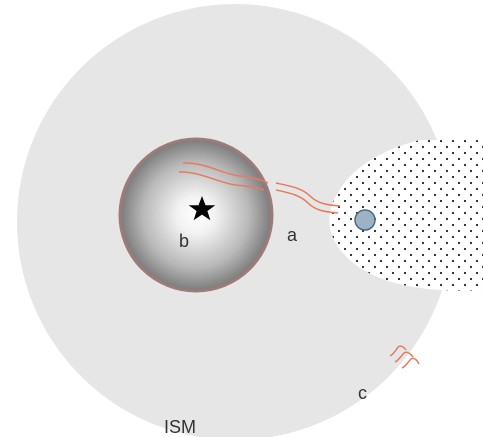 Image resolution: width=483 pixels, height=437 pixels. Describe the element at coordinates (406, 215) in the screenshot. I see `dotted-cloud-texture` at that location.